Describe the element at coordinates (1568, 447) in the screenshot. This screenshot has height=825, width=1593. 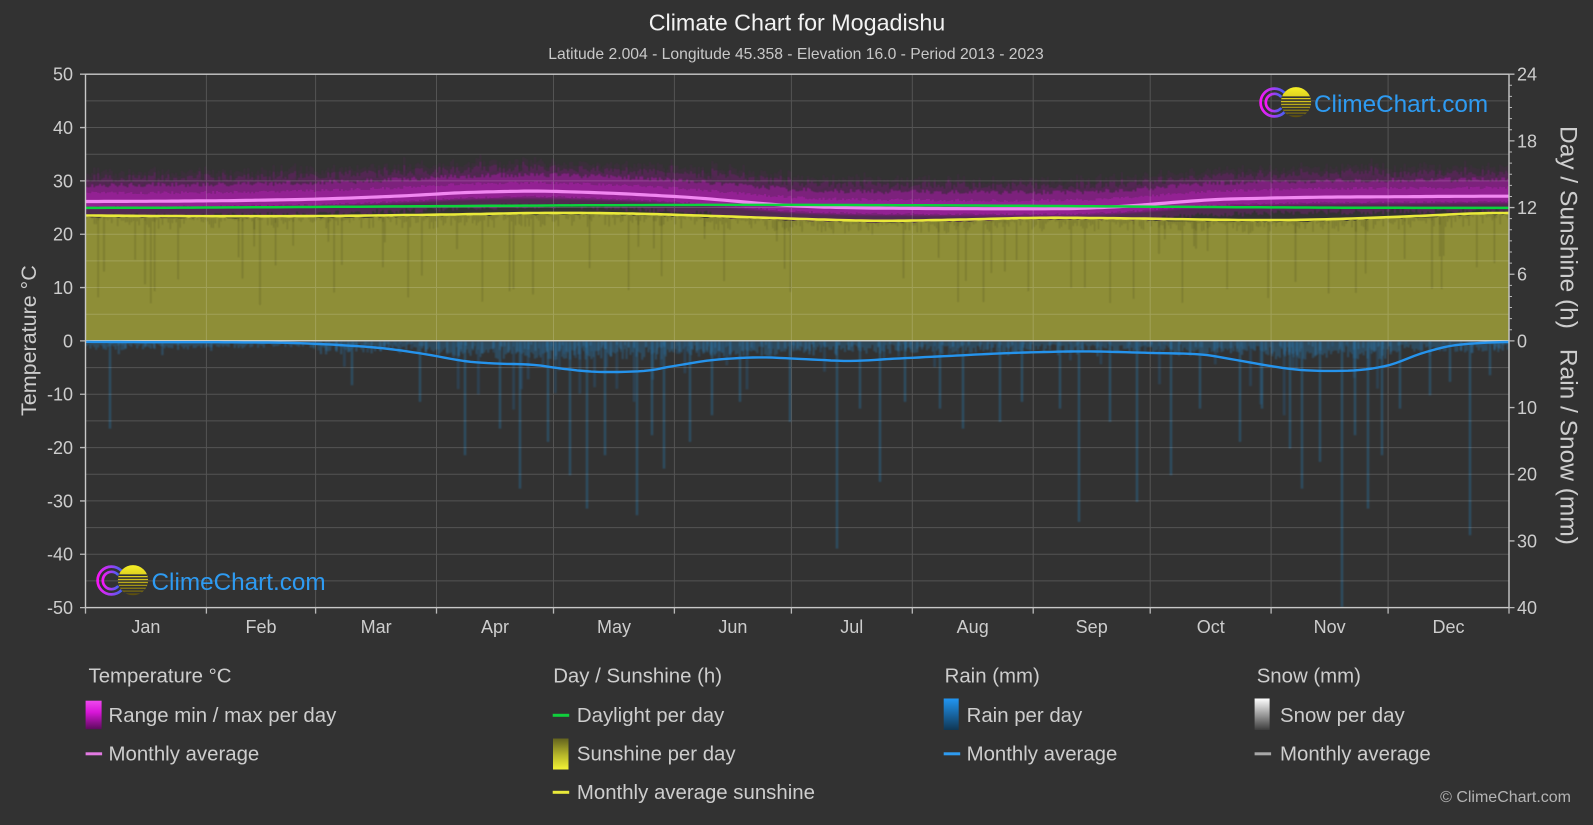
I see `svg-text: Rain / Snow (mm)` at that location.